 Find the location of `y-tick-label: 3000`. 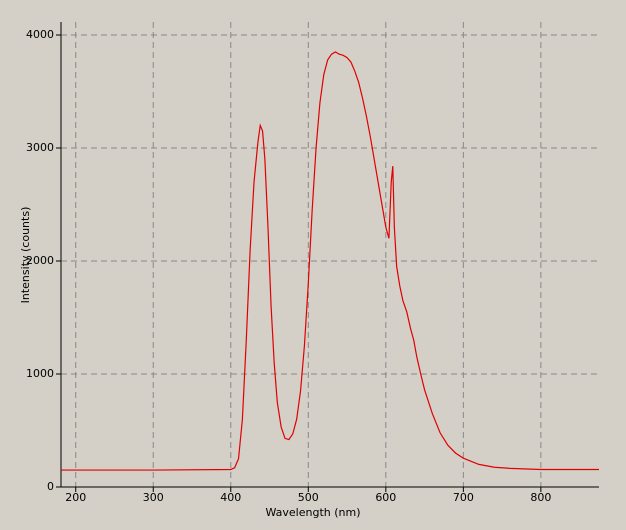

y-tick-label: 3000 is located at coordinates (40, 147).